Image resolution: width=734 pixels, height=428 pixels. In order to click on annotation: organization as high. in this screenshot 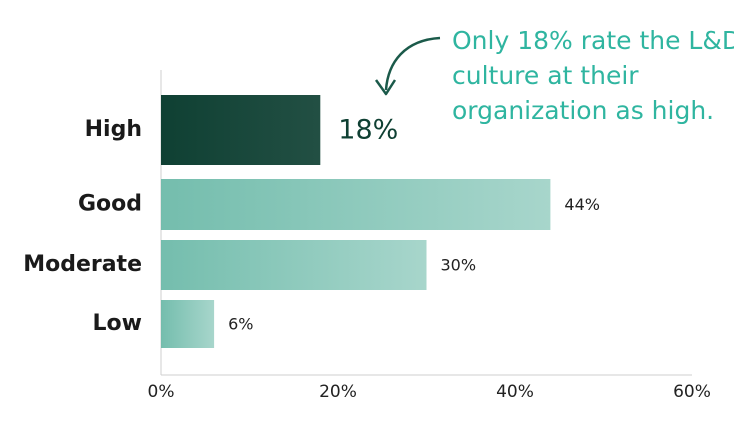, I will do `click(583, 110)`.